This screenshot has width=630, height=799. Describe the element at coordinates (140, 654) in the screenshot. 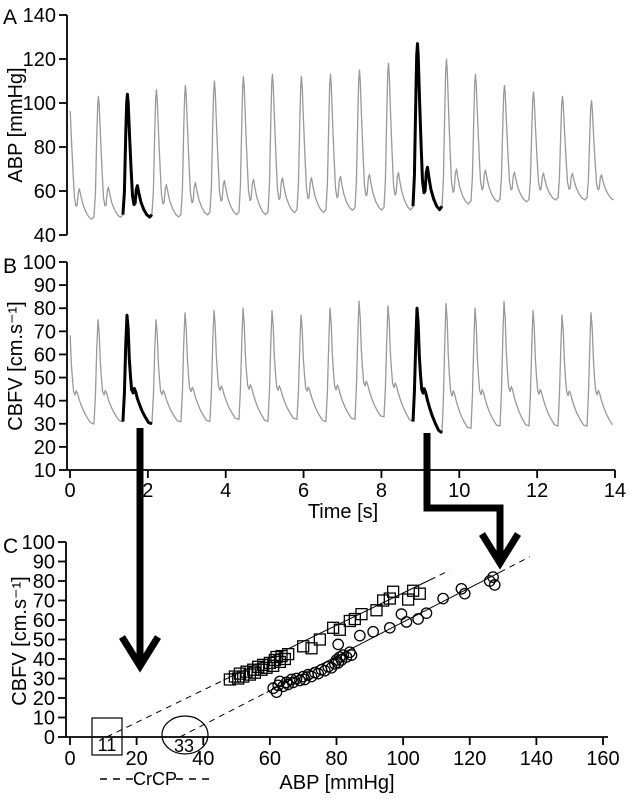

I see `arrow-head-beat1-to-scatter` at that location.